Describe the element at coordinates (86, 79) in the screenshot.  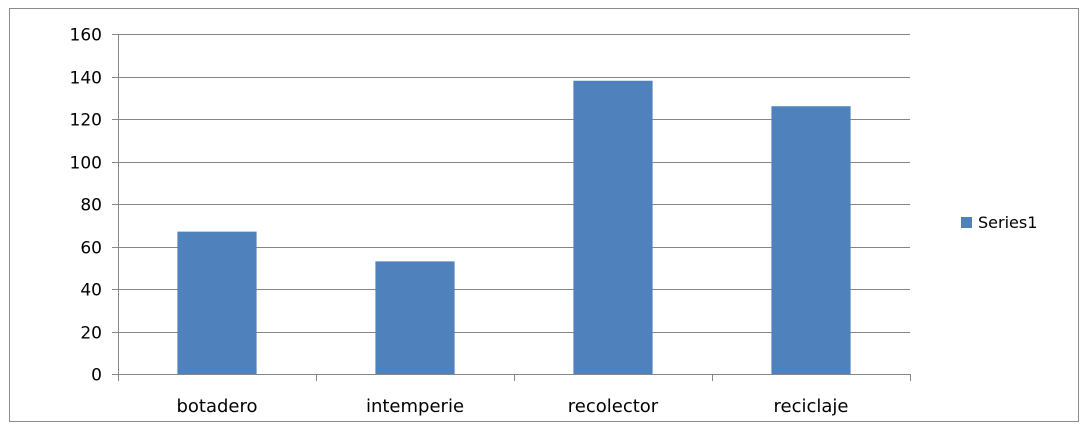
I see `y-tick-label-140: 140` at that location.